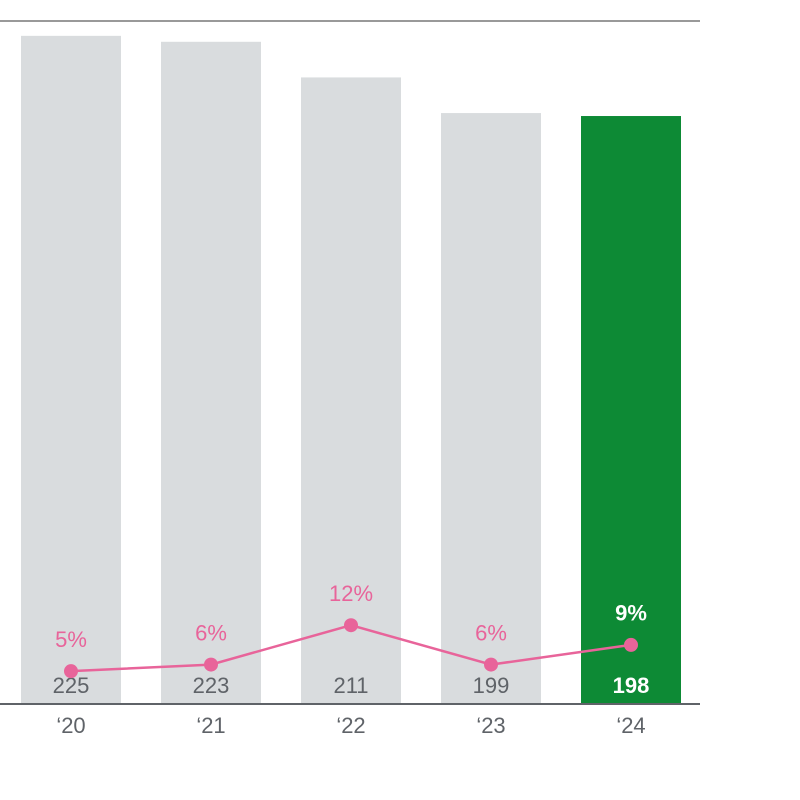 The width and height of the screenshot is (800, 800). I want to click on x-tick-label: ‘21, so click(210, 725).